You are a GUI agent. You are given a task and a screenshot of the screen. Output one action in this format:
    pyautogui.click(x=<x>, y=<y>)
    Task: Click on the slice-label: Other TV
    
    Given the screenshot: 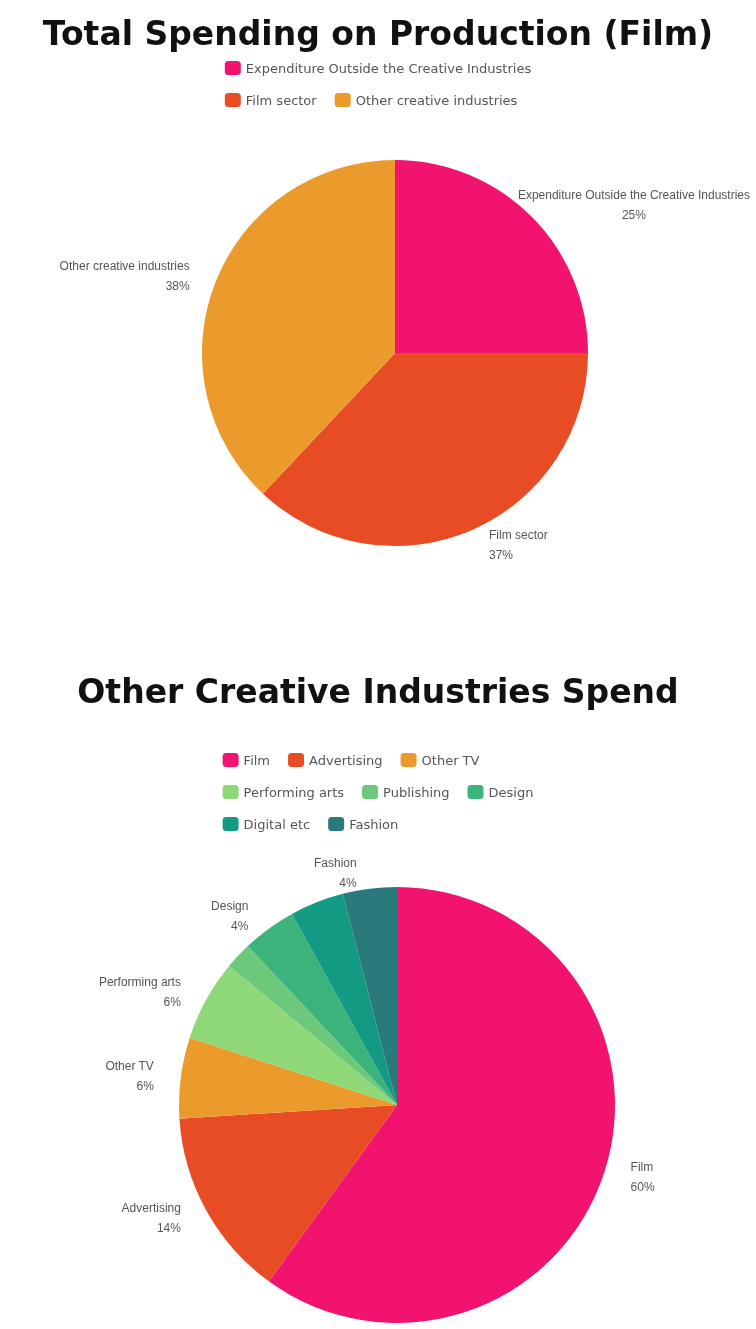 What is the action you would take?
    pyautogui.click(x=129, y=1065)
    